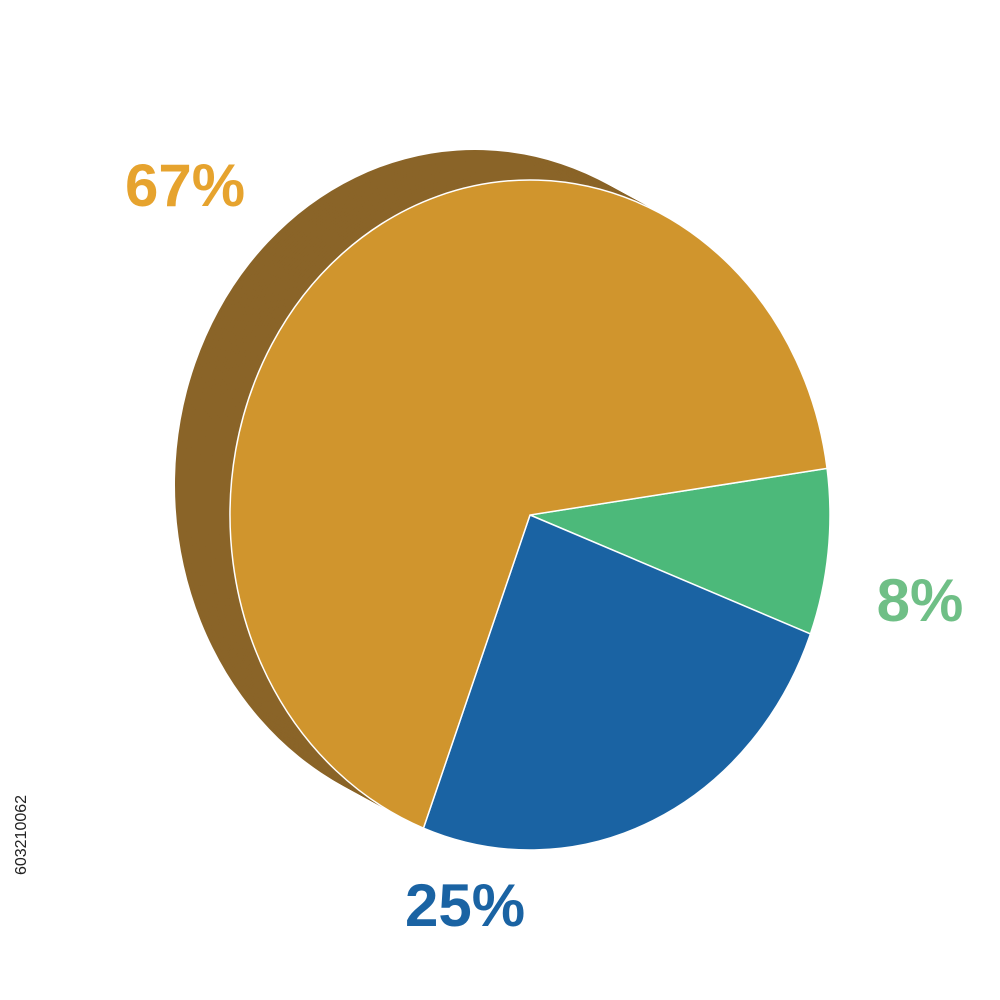 Image resolution: width=1000 pixels, height=1000 pixels. What do you see at coordinates (21, 835) in the screenshot?
I see `image-id: 603210062` at bounding box center [21, 835].